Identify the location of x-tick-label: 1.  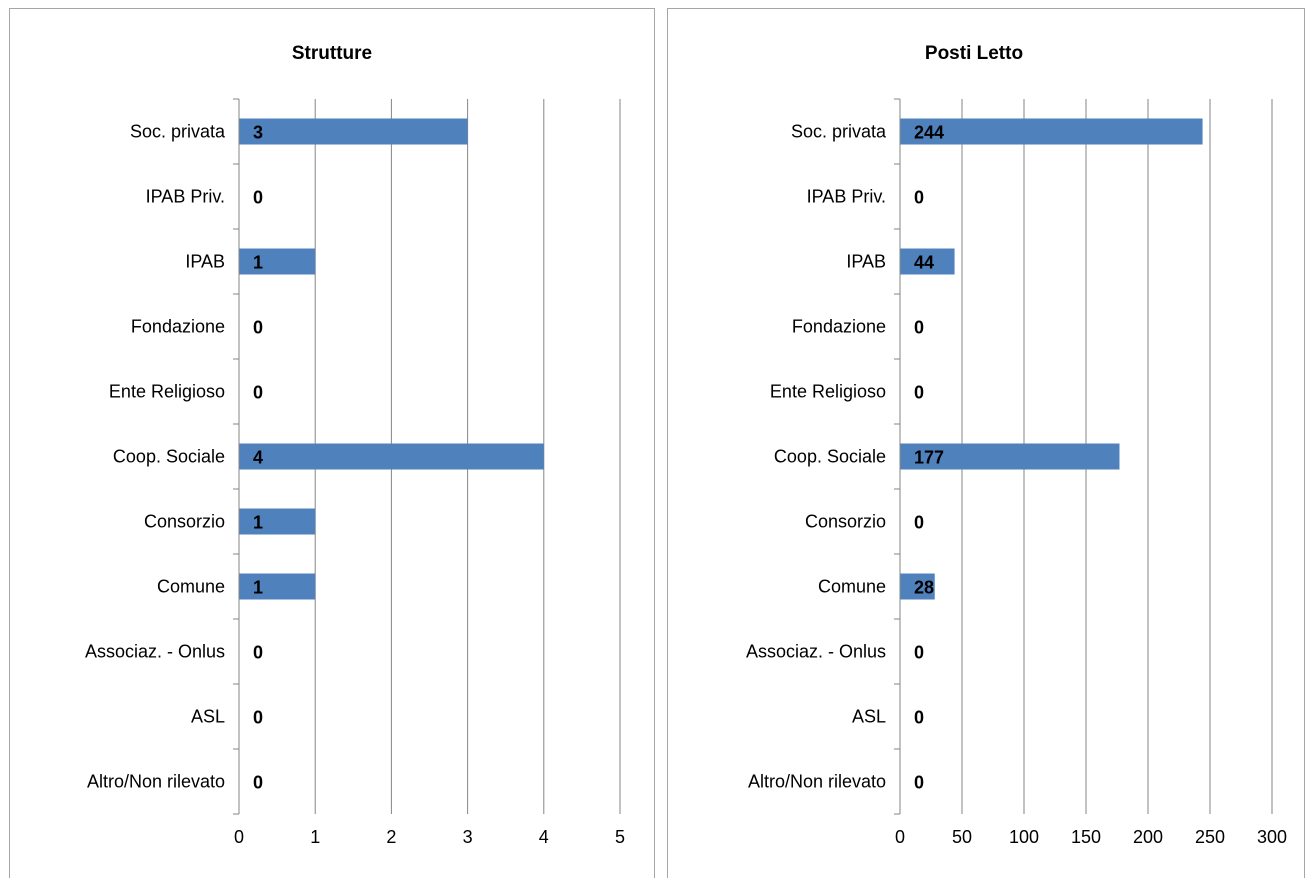
(315, 837).